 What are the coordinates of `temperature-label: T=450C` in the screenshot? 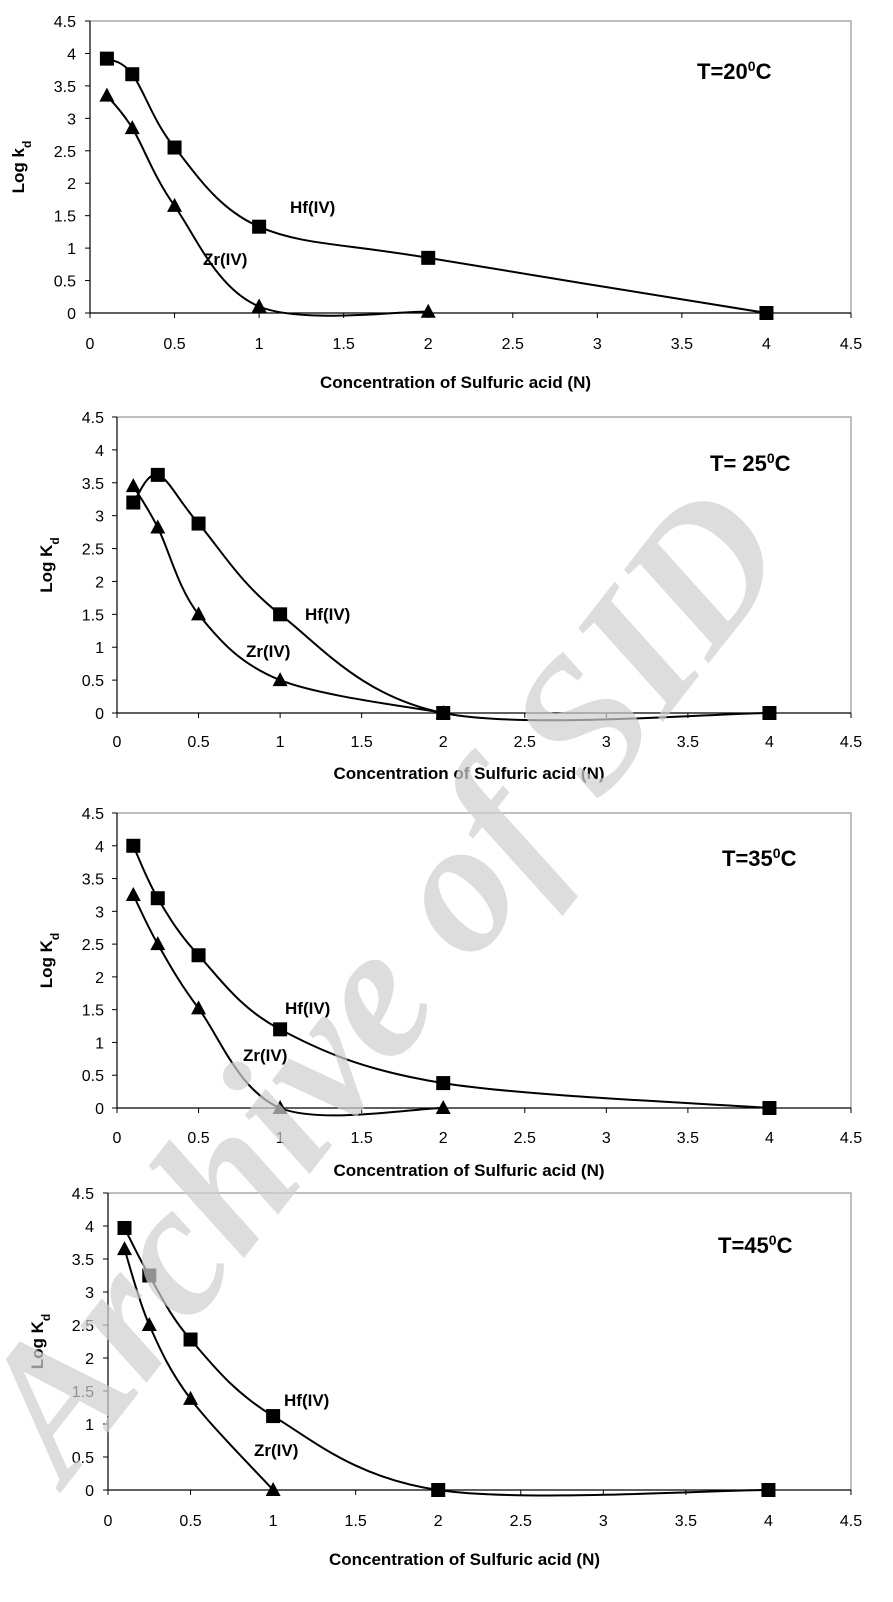 It's located at (755, 1245).